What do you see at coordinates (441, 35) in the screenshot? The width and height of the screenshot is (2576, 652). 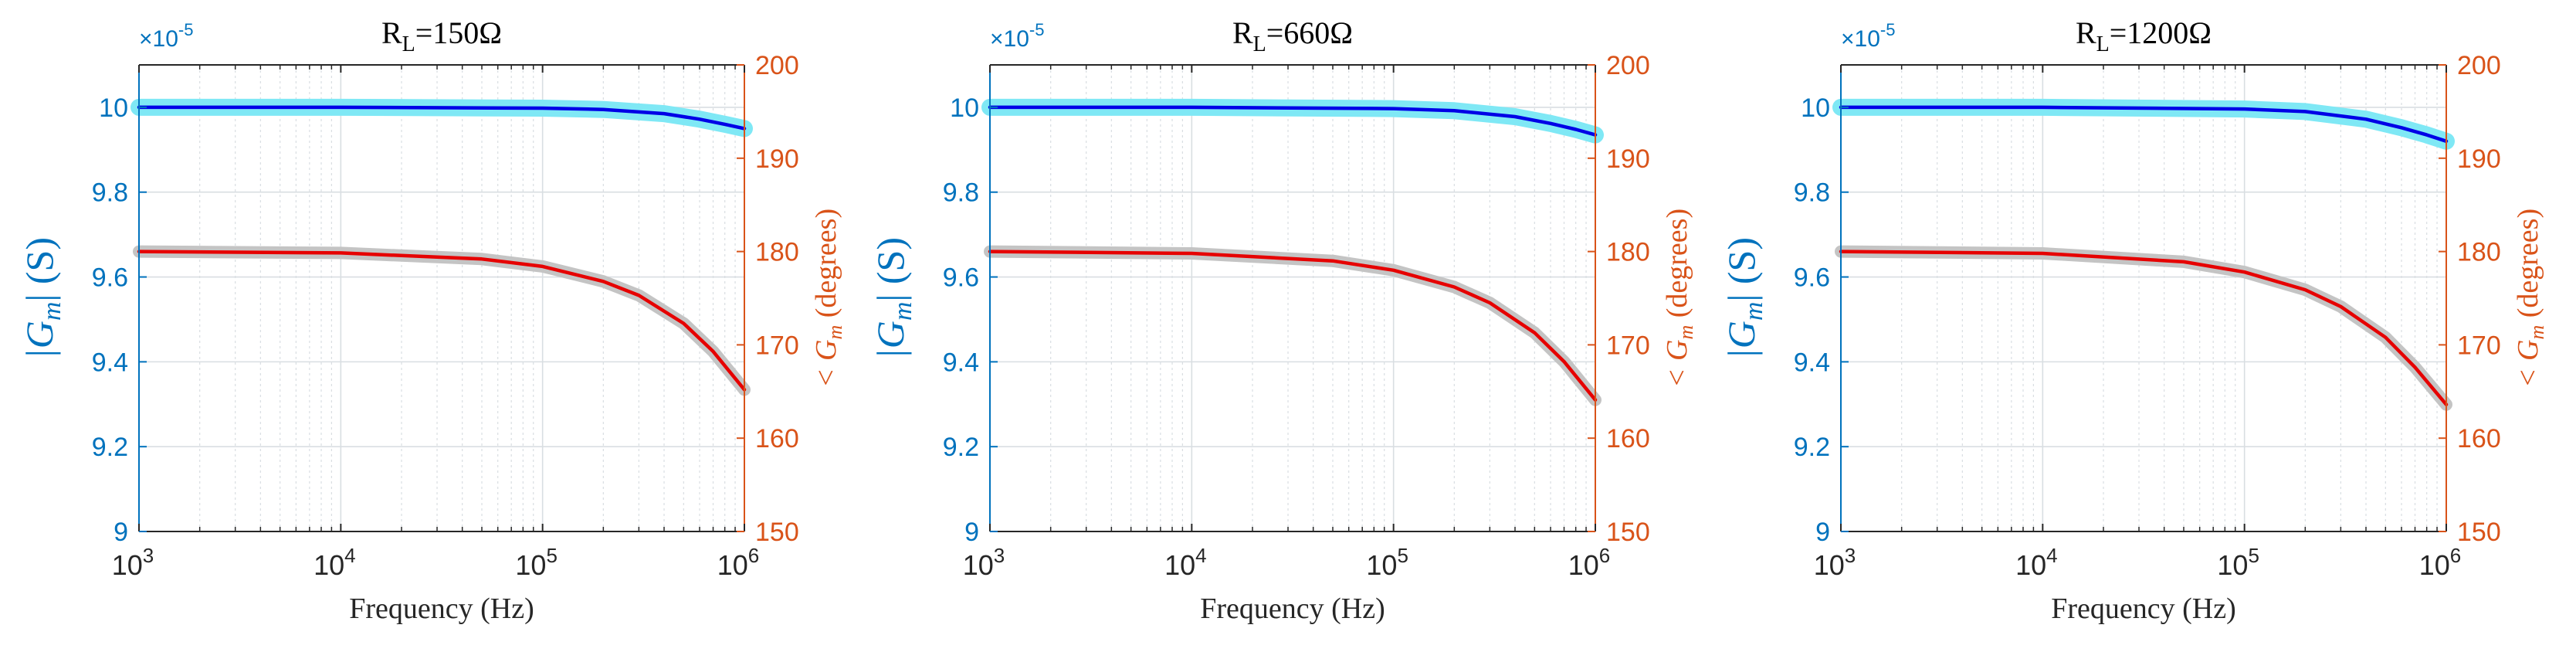 I see `chart-title: RL=150Ω` at bounding box center [441, 35].